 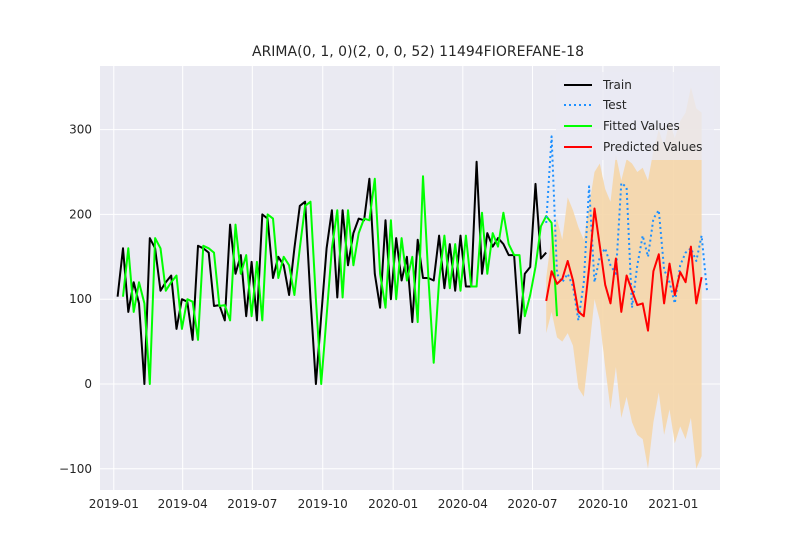 I want to click on x-tick-label: 2019-01, so click(x=114, y=504).